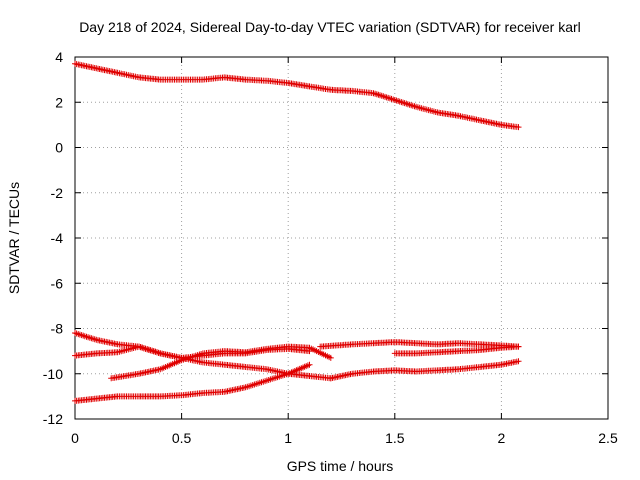 This screenshot has height=480, width=640. What do you see at coordinates (395, 438) in the screenshot?
I see `x-tick-label: 1.5` at bounding box center [395, 438].